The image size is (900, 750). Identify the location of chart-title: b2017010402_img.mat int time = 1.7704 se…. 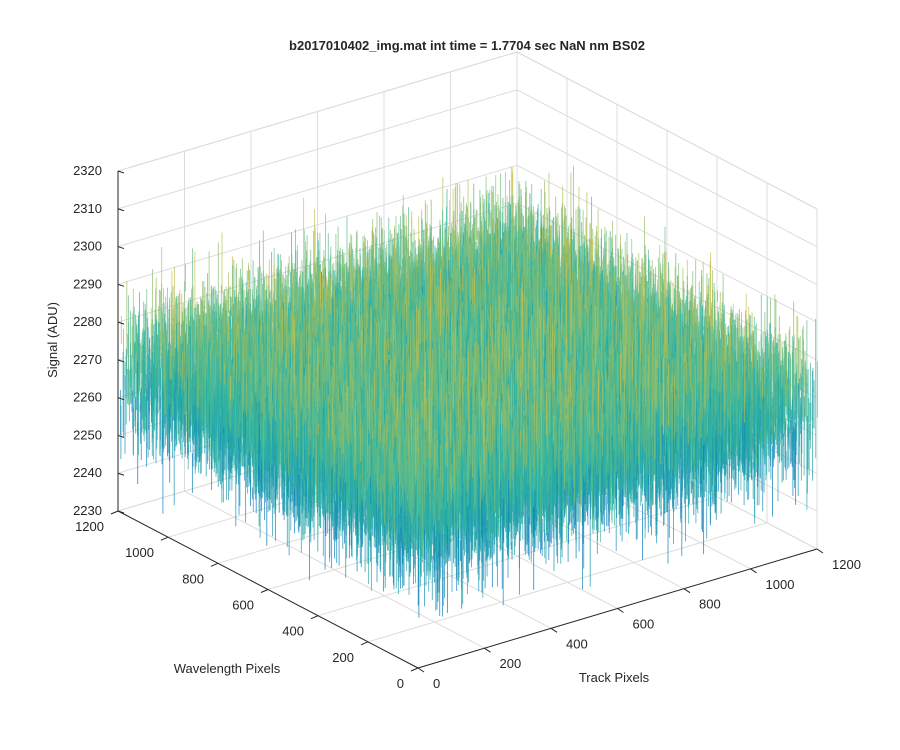
(467, 45).